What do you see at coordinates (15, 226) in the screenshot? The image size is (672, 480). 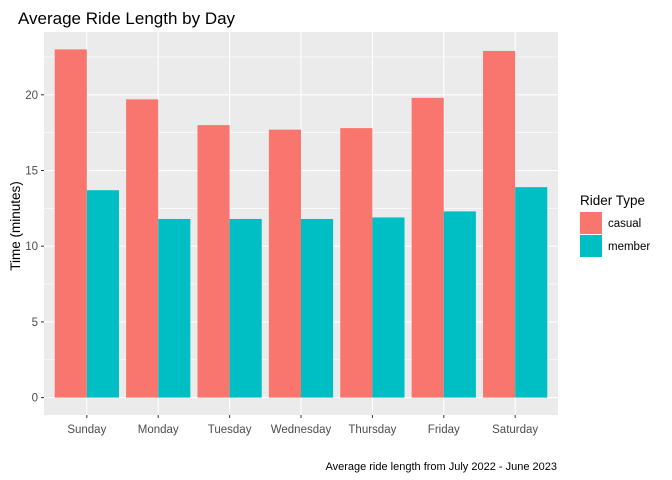 I see `y-axis-title: Time (minutes)` at bounding box center [15, 226].